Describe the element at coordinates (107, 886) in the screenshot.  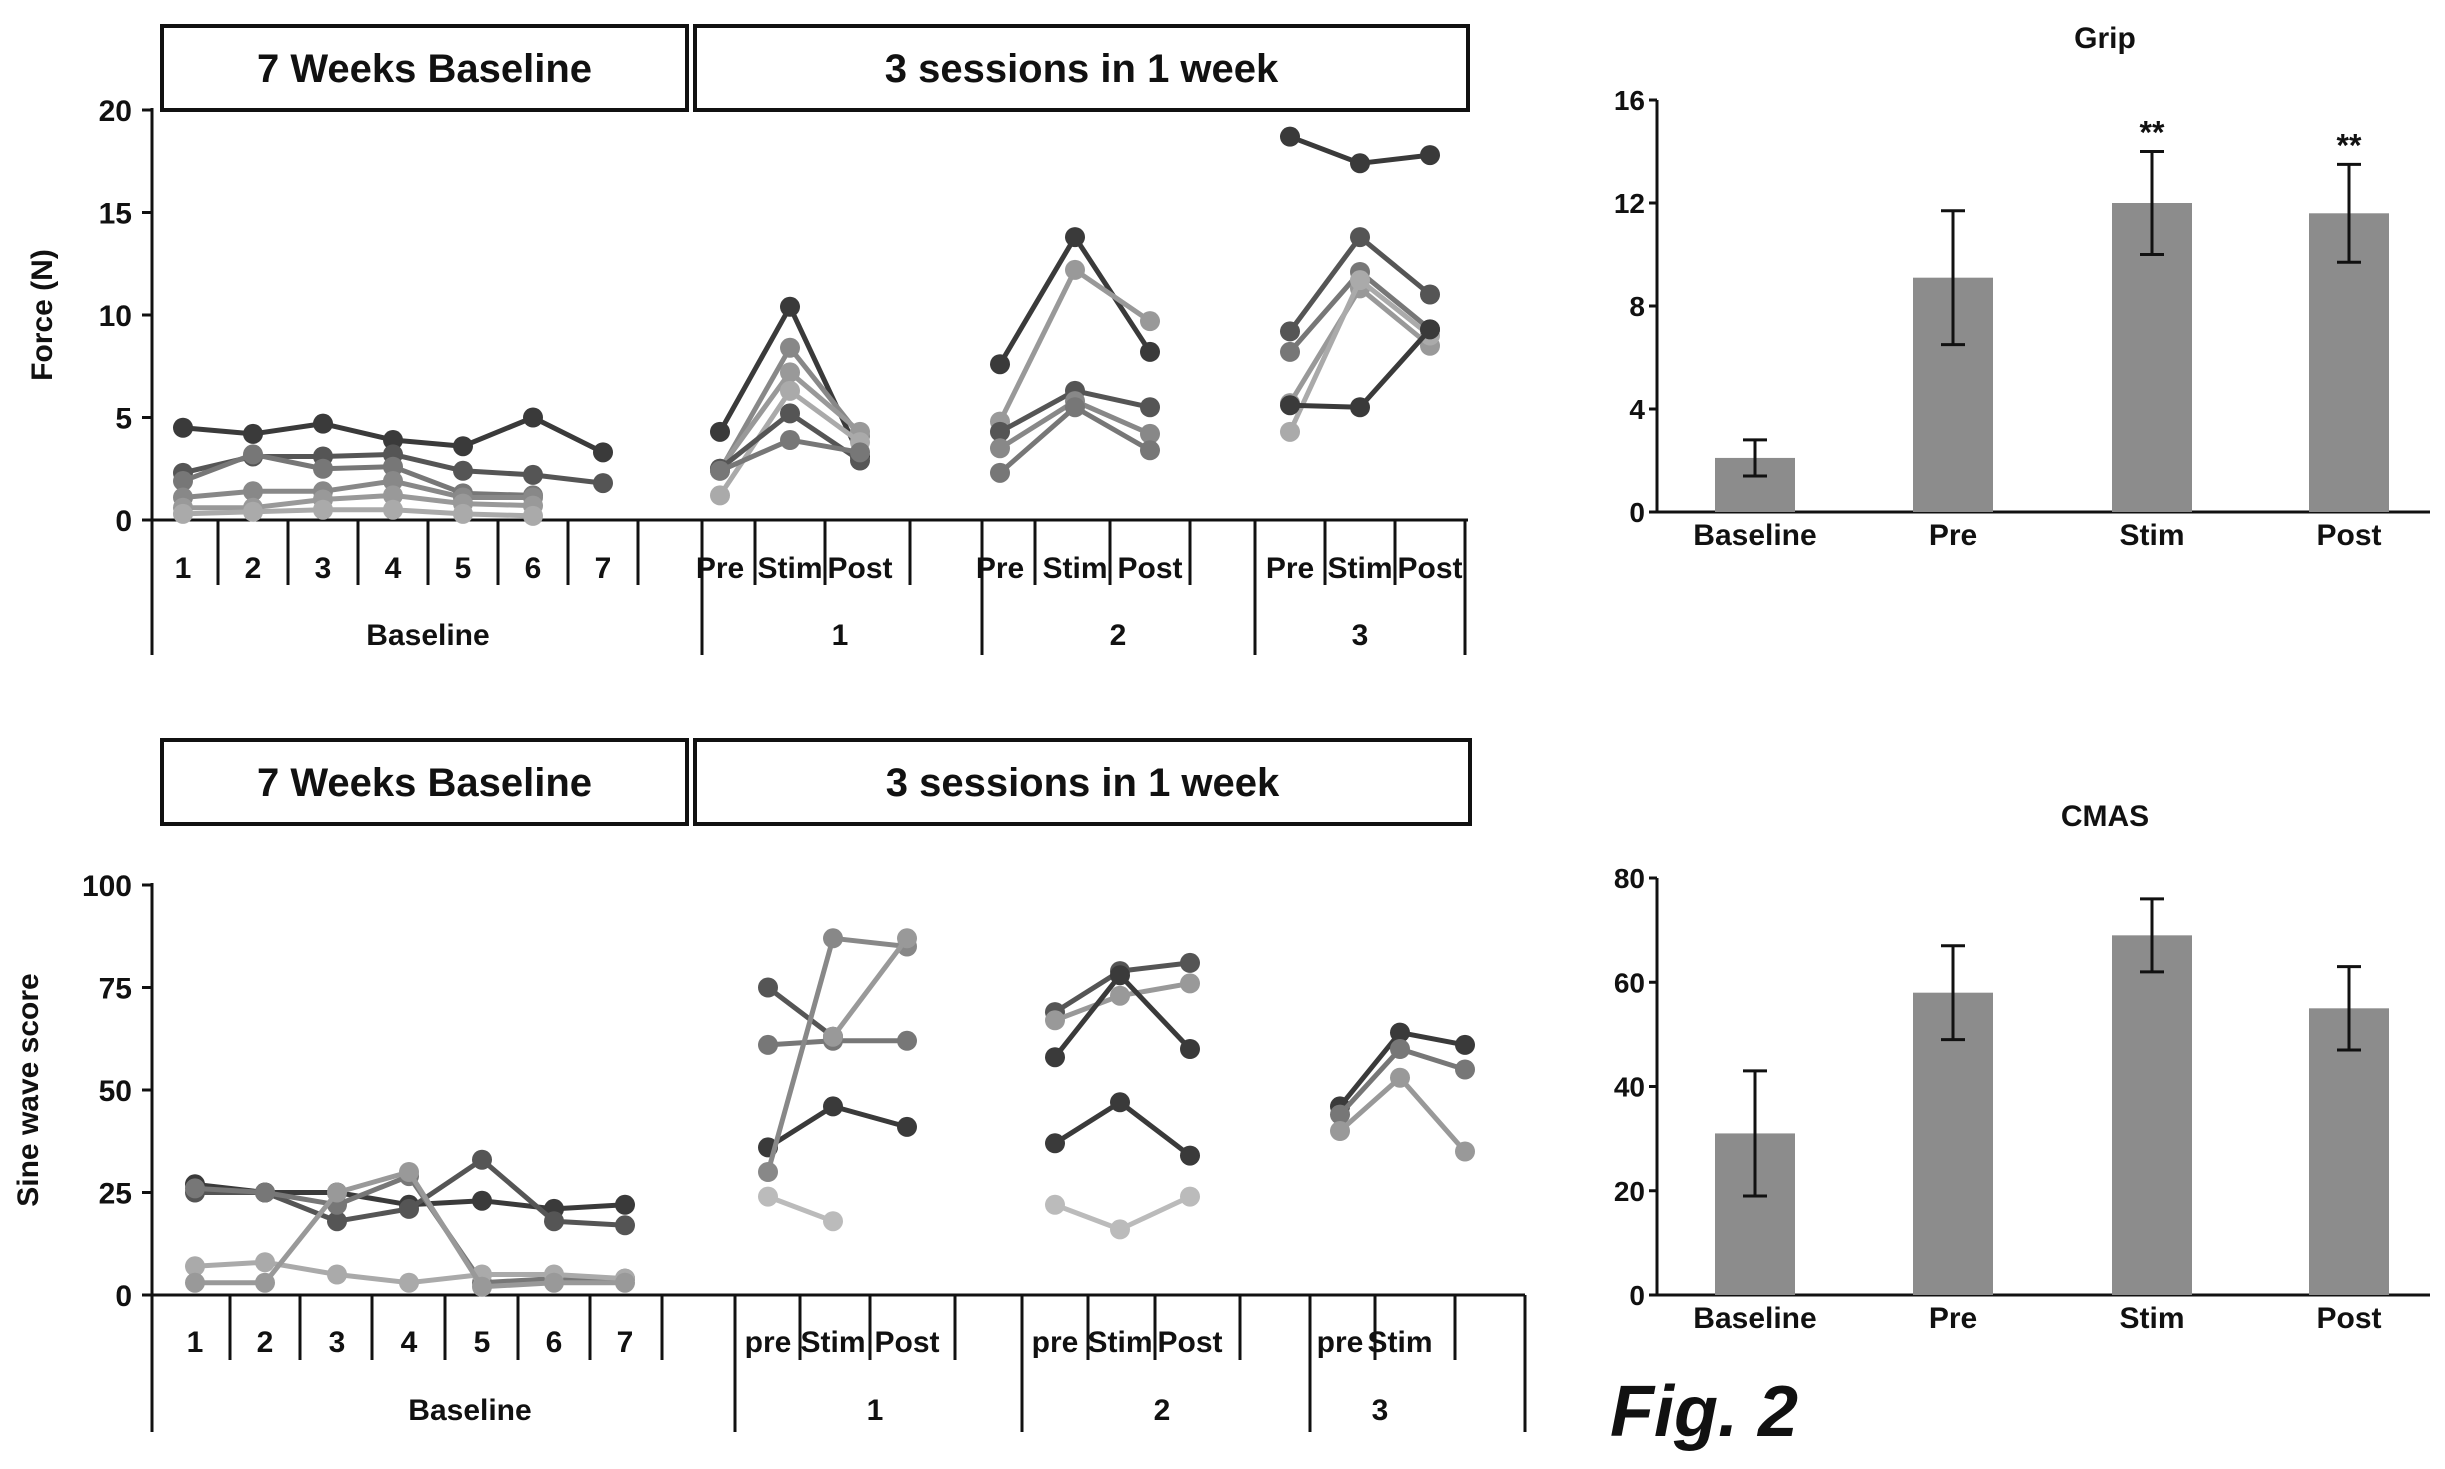
I see `y-tick-label: 100` at that location.